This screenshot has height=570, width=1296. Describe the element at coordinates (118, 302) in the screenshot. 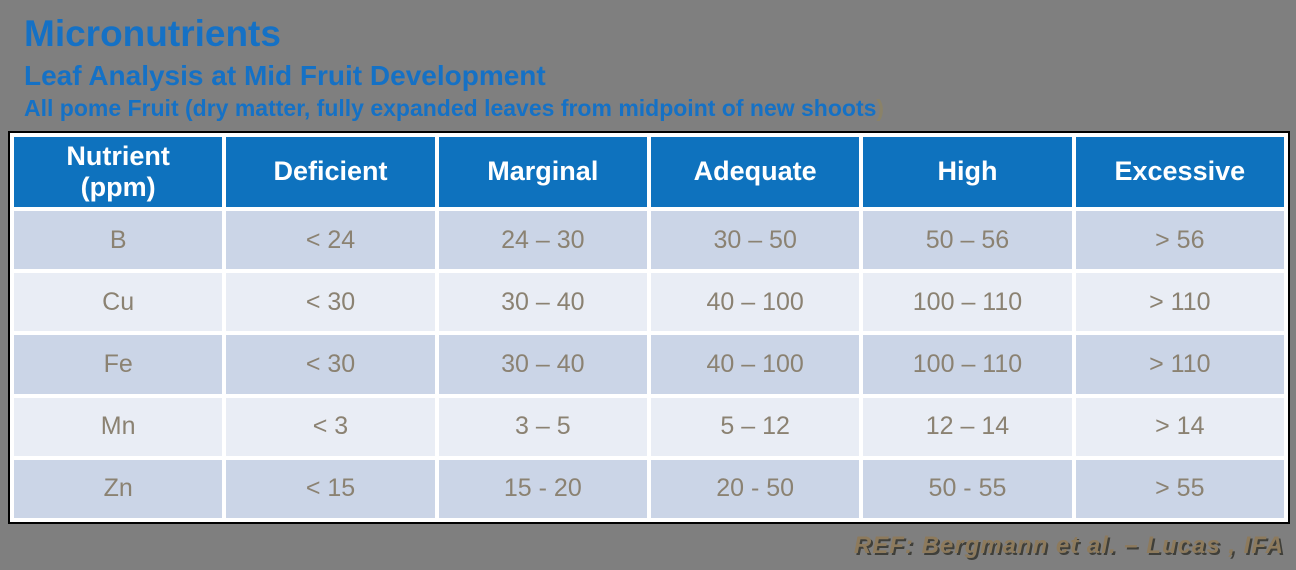

I see `cell-nutrient: Cu` at that location.